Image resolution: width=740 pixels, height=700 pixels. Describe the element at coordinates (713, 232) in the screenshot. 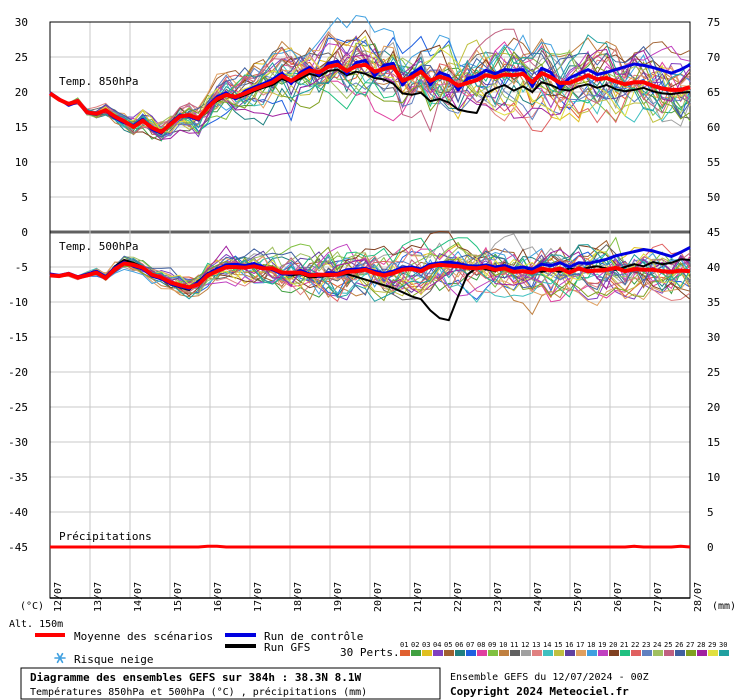

I see `right-tick-label: 45` at that location.